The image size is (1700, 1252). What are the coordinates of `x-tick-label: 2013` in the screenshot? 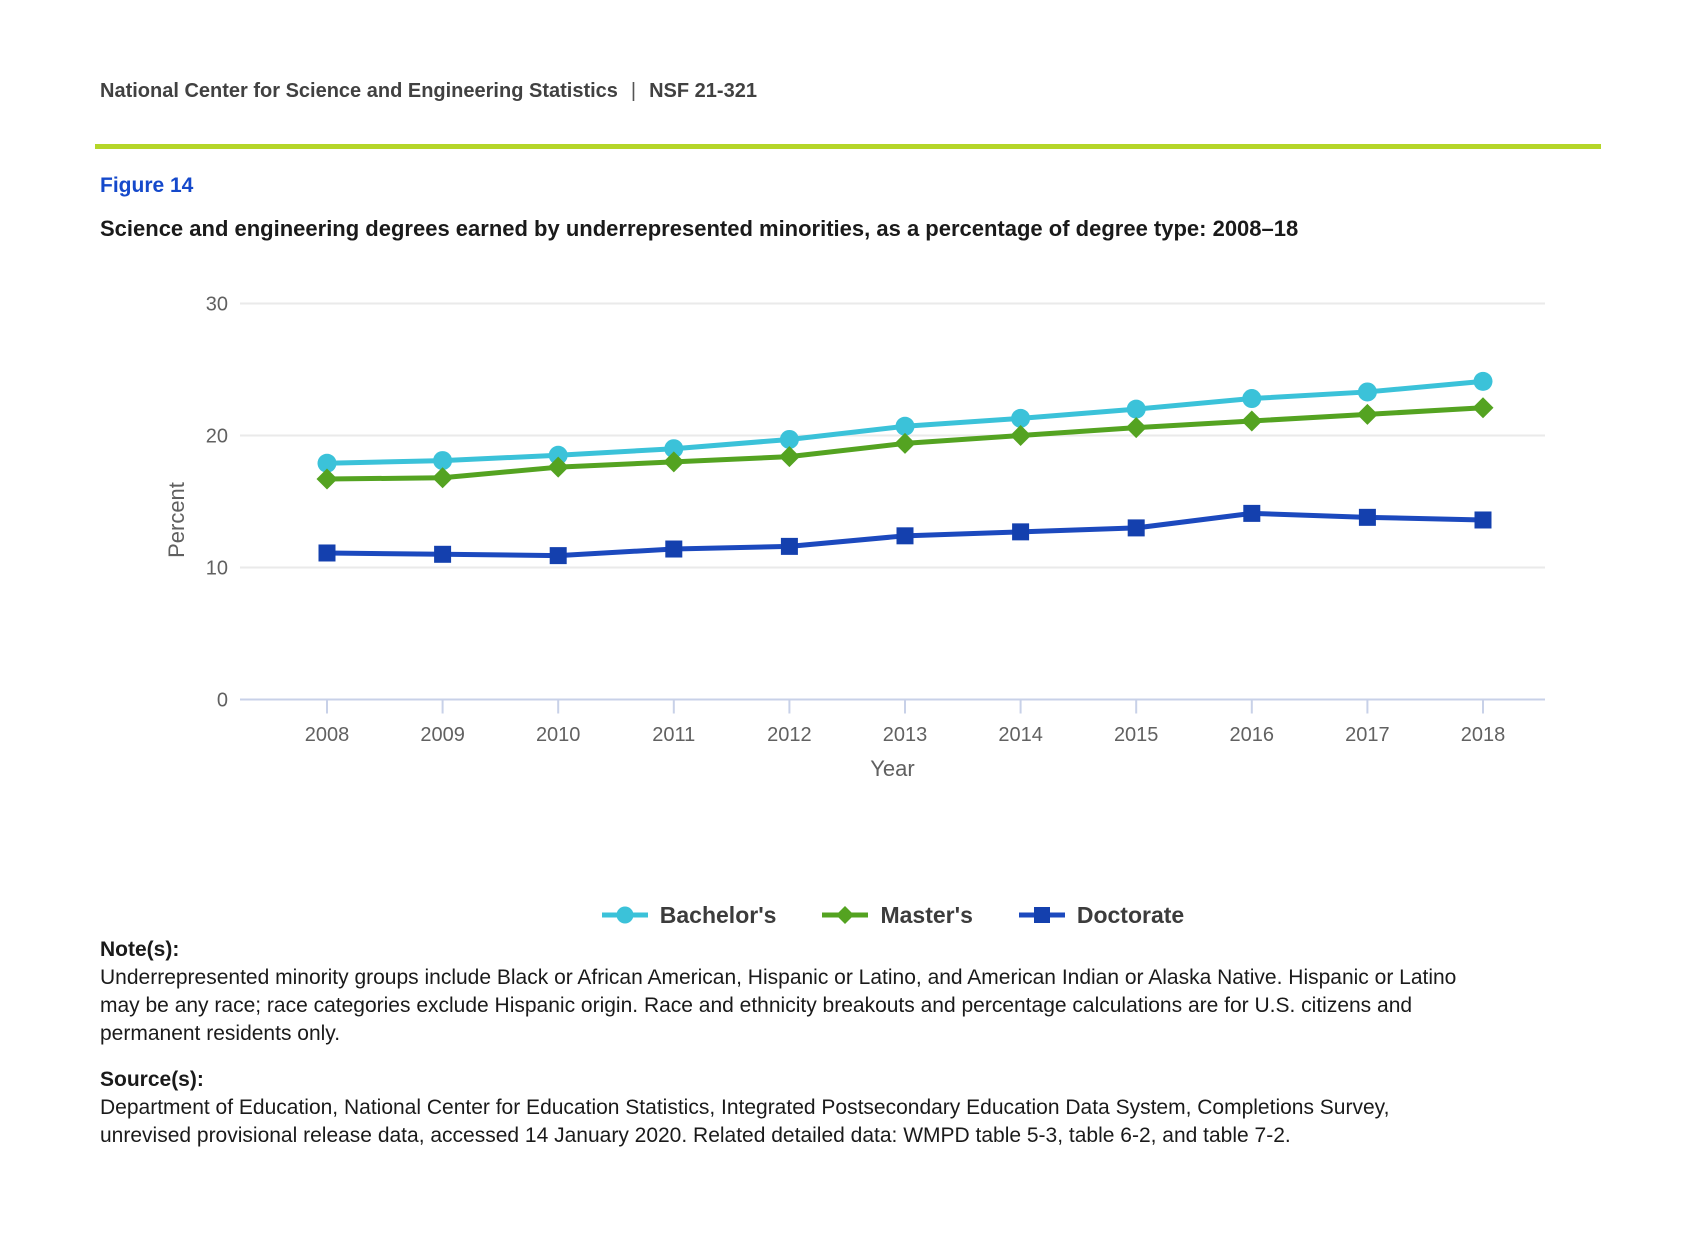 It's located at (905, 735).